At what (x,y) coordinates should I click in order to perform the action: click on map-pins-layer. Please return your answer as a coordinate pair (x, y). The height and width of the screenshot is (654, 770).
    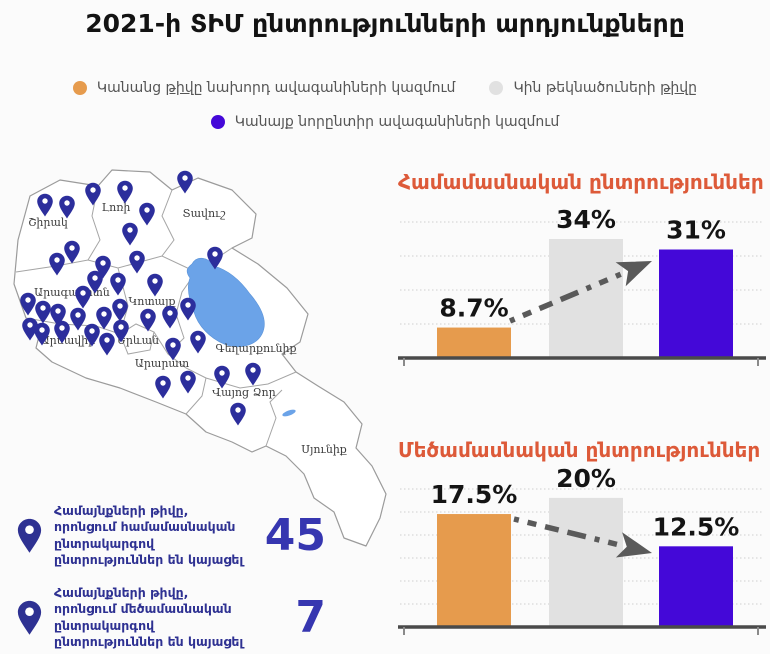
    Looking at the image, I should click on (140, 298).